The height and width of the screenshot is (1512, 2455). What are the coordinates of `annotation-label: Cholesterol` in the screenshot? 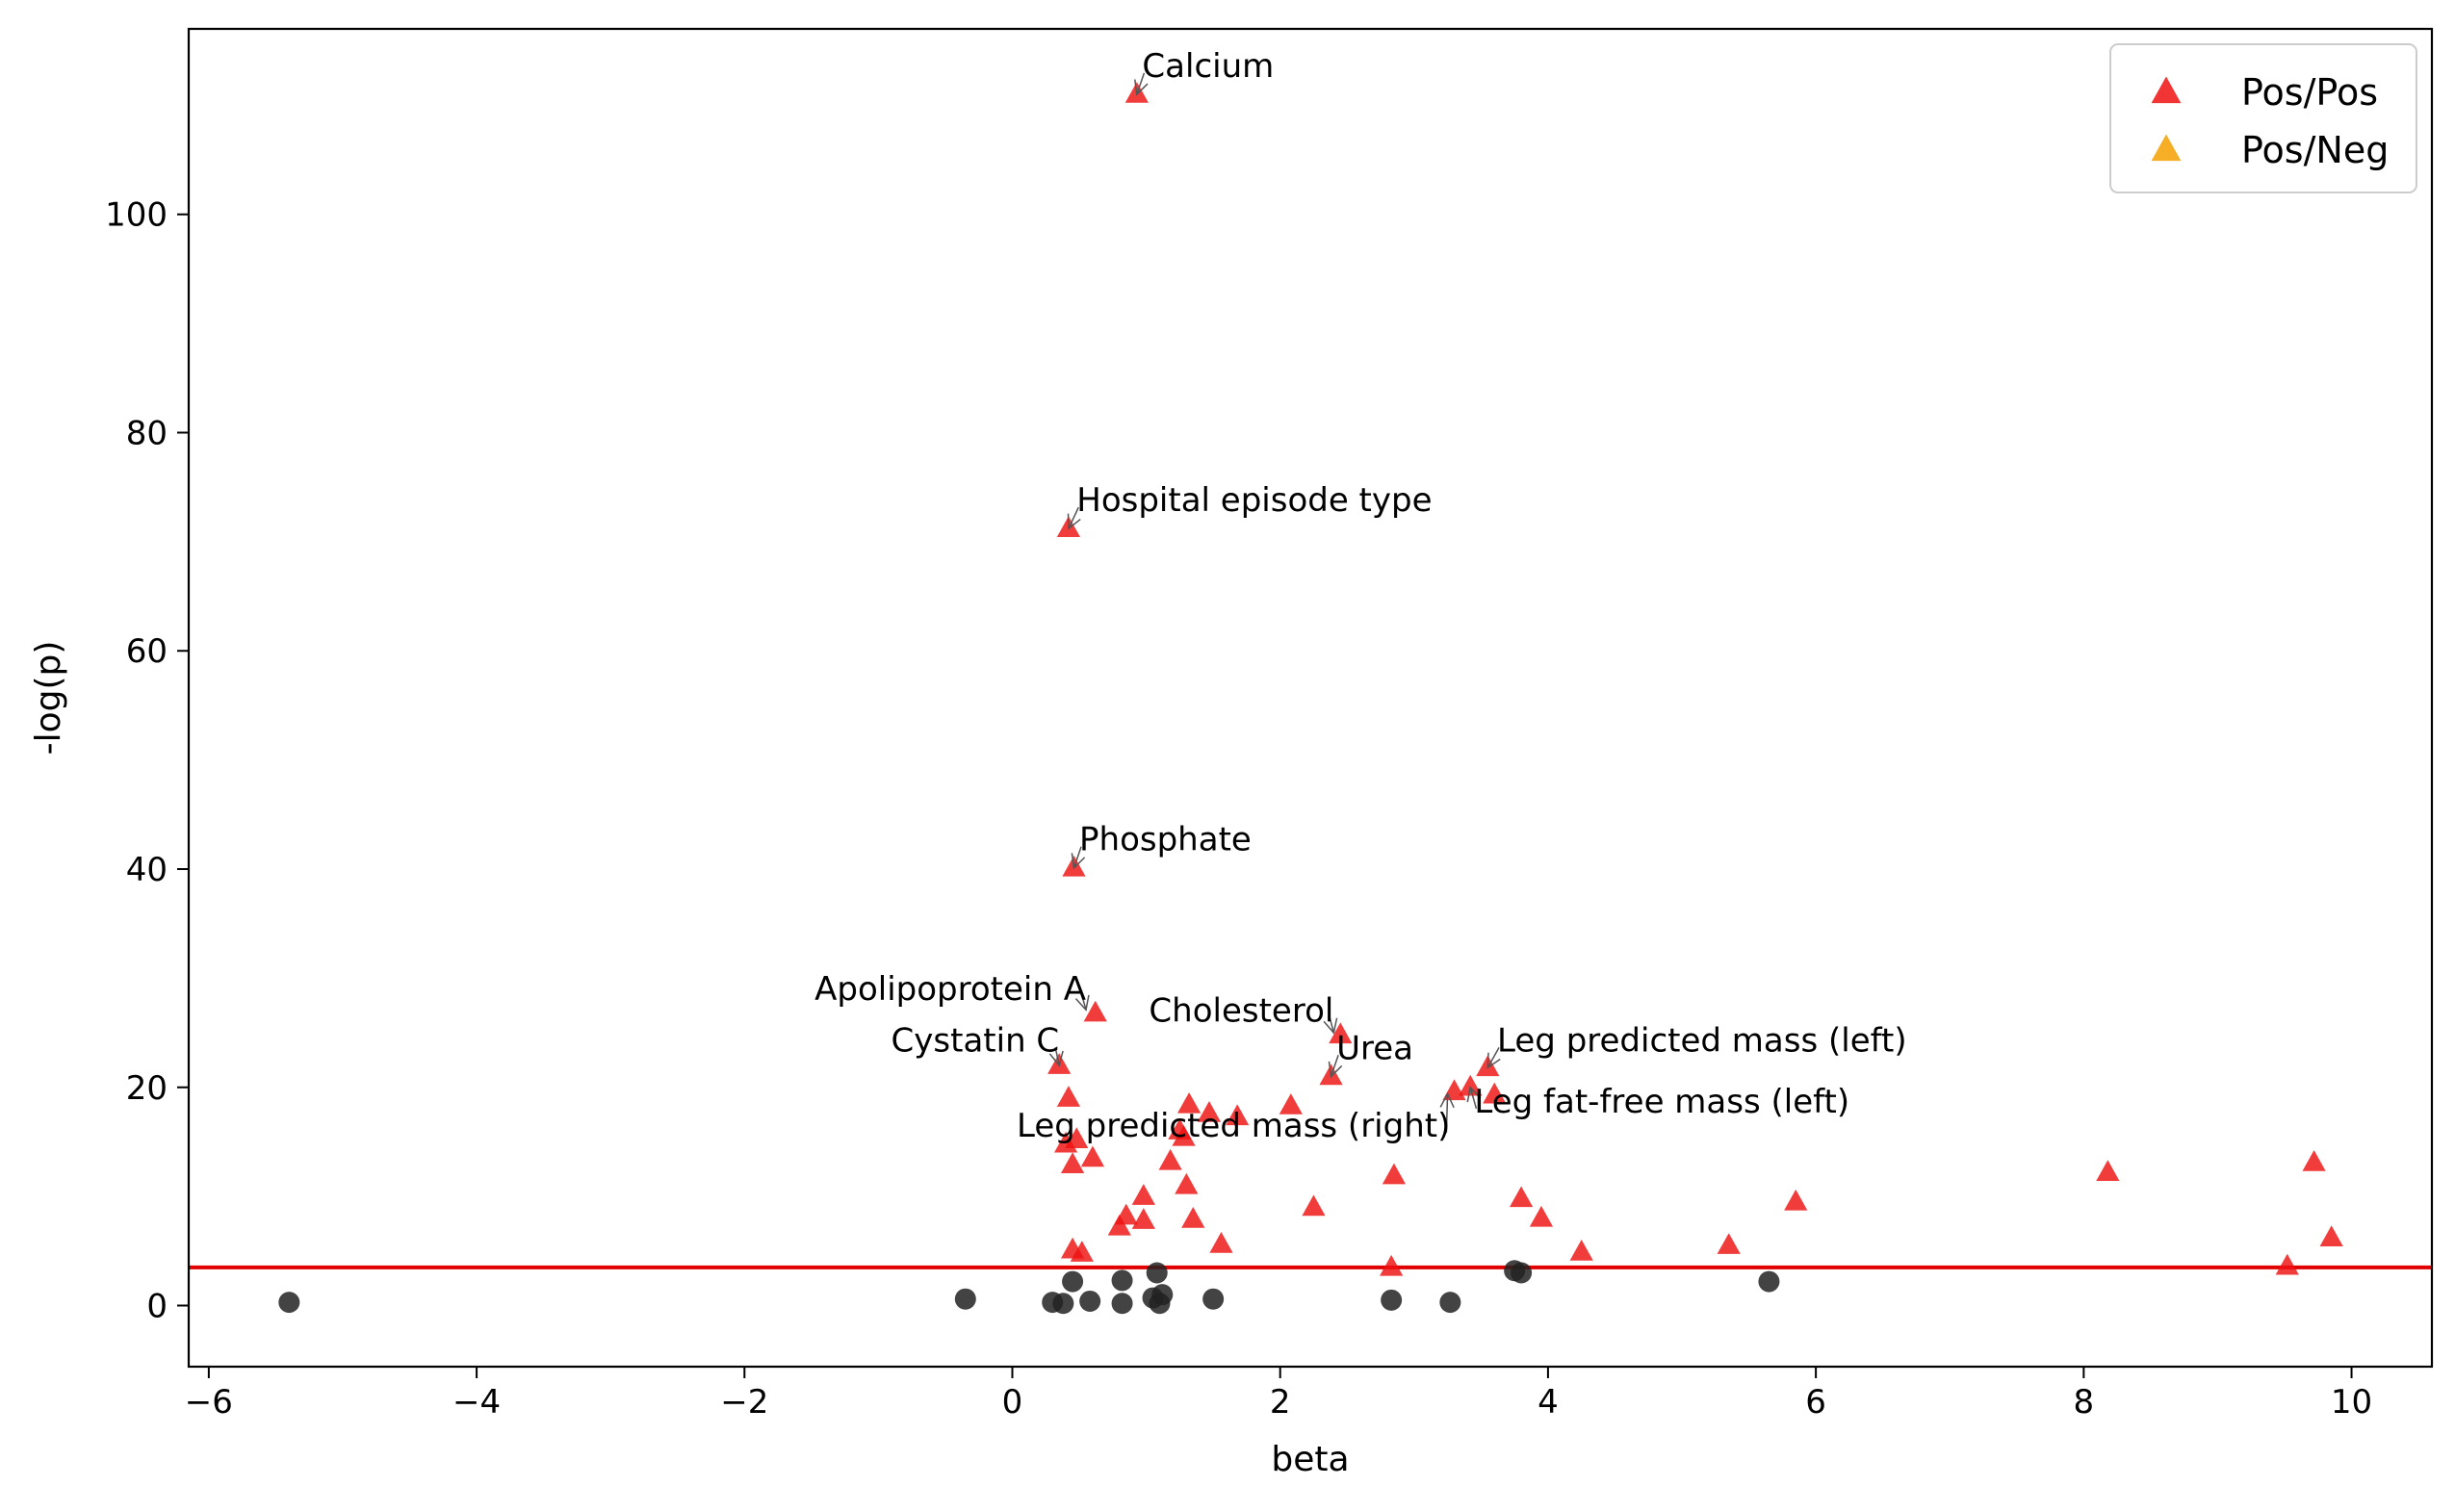 It's located at (1241, 1011).